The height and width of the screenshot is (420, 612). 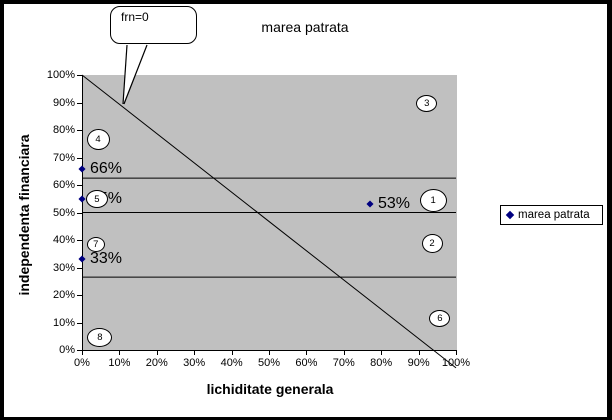 I want to click on x-axis-tick-label: 40%, so click(x=231, y=363).